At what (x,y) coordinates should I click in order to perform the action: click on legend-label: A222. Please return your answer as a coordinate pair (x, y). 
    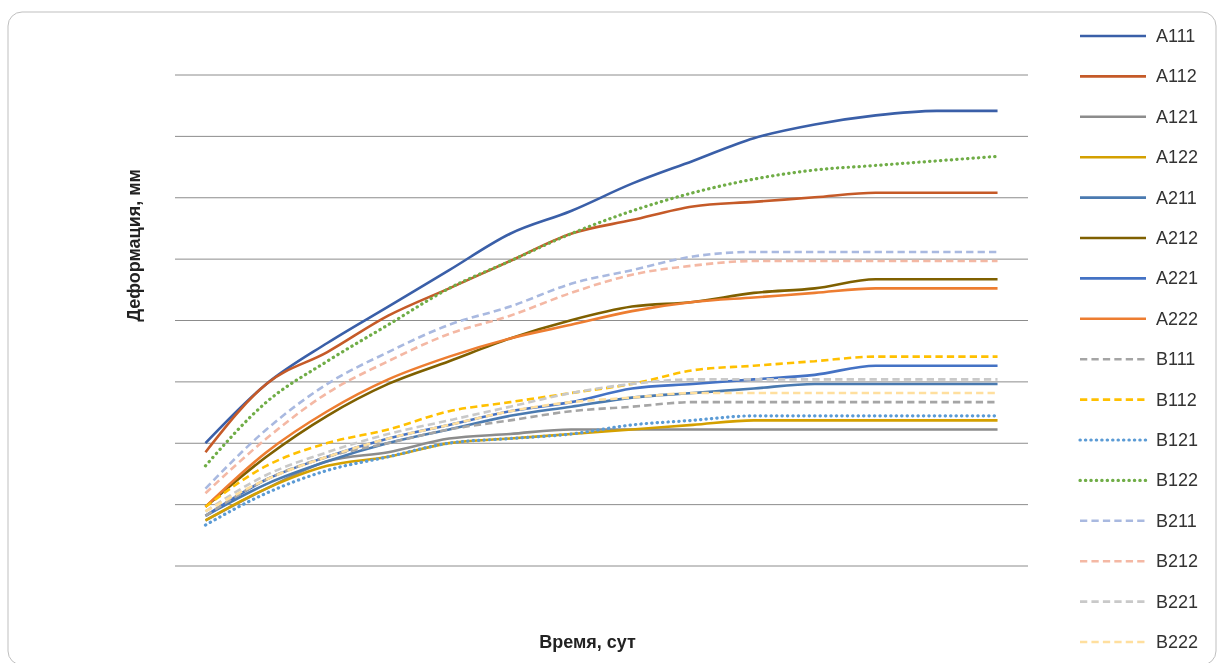
    Looking at the image, I should click on (1177, 318).